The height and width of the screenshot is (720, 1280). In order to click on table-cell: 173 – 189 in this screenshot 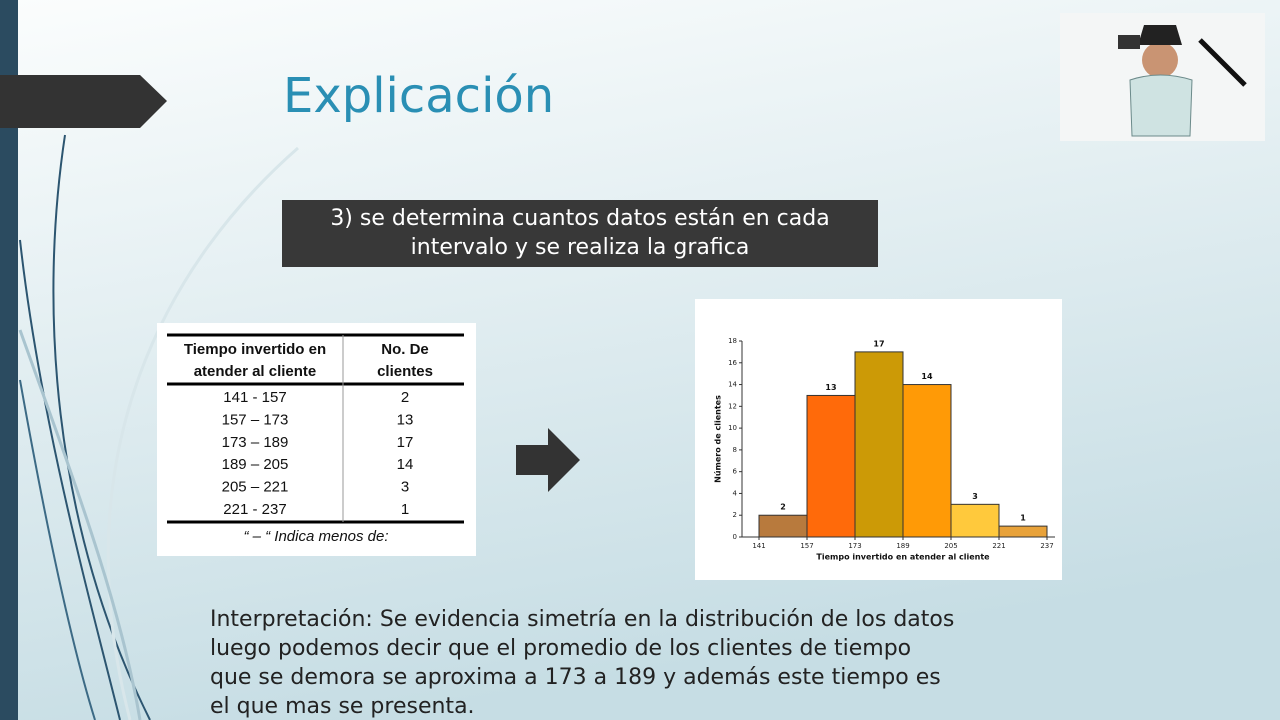, I will do `click(255, 442)`.